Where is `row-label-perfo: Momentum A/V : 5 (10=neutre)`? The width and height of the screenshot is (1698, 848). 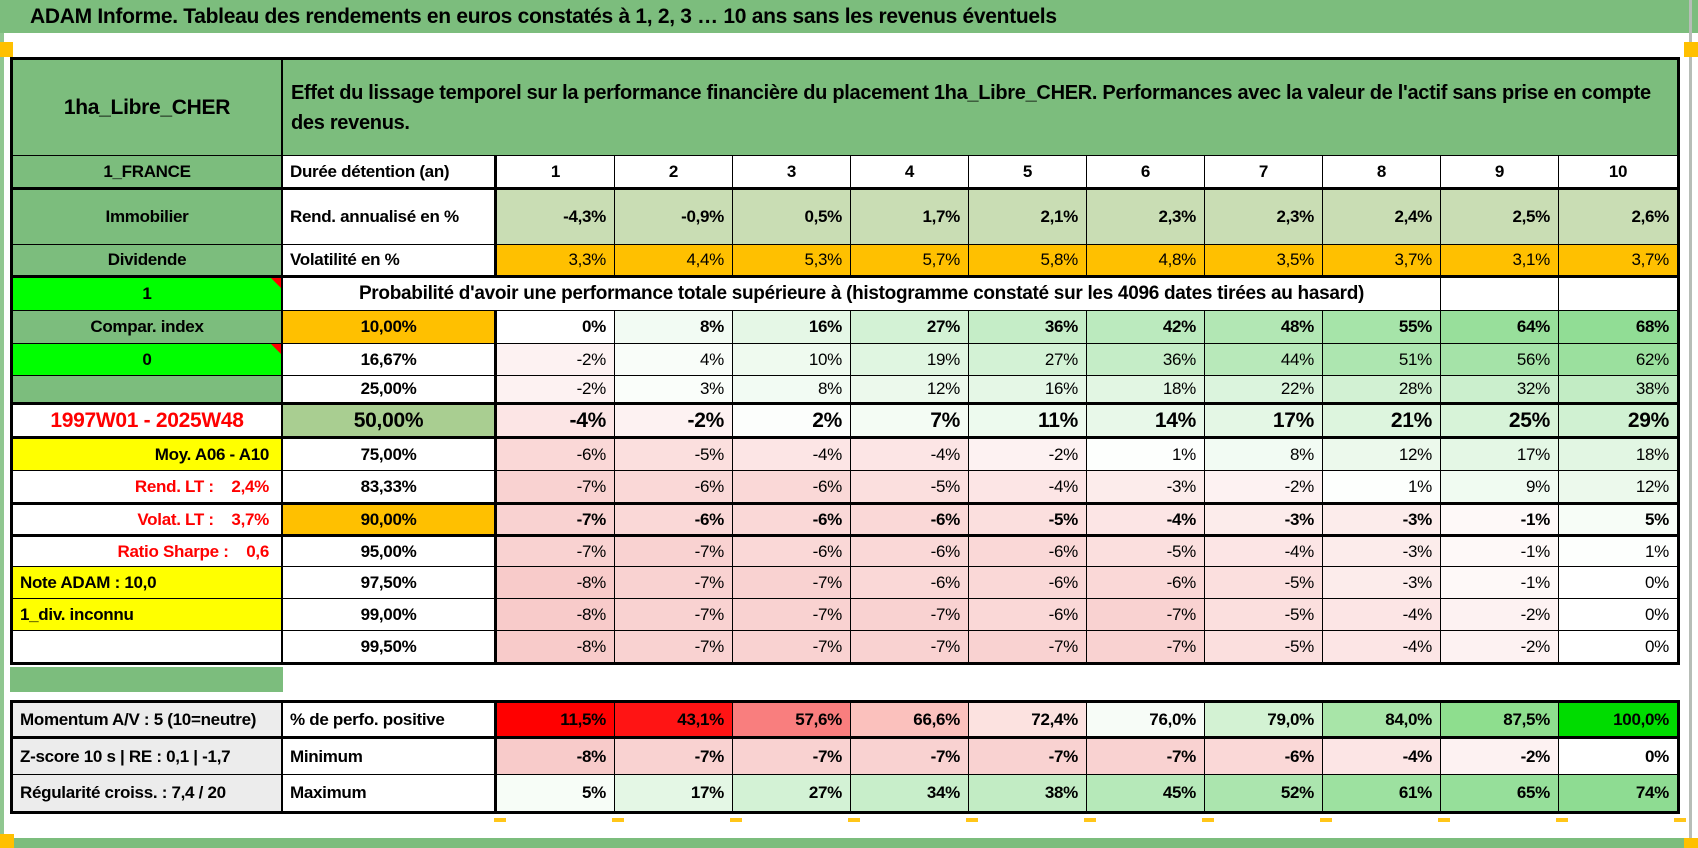
row-label-perfo: Momentum A/V : 5 (10=neutre) is located at coordinates (148, 721).